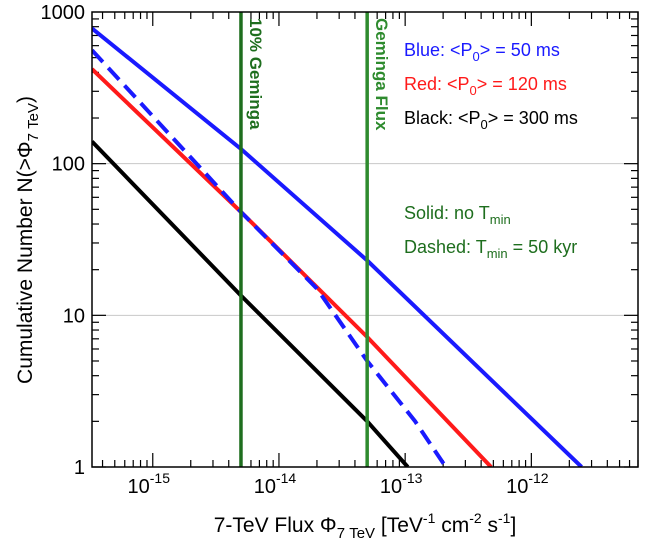 Image resolution: width=647 pixels, height=542 pixels. Describe the element at coordinates (255, 74) in the screenshot. I see `reference-line-label: 10% Geminga` at that location.